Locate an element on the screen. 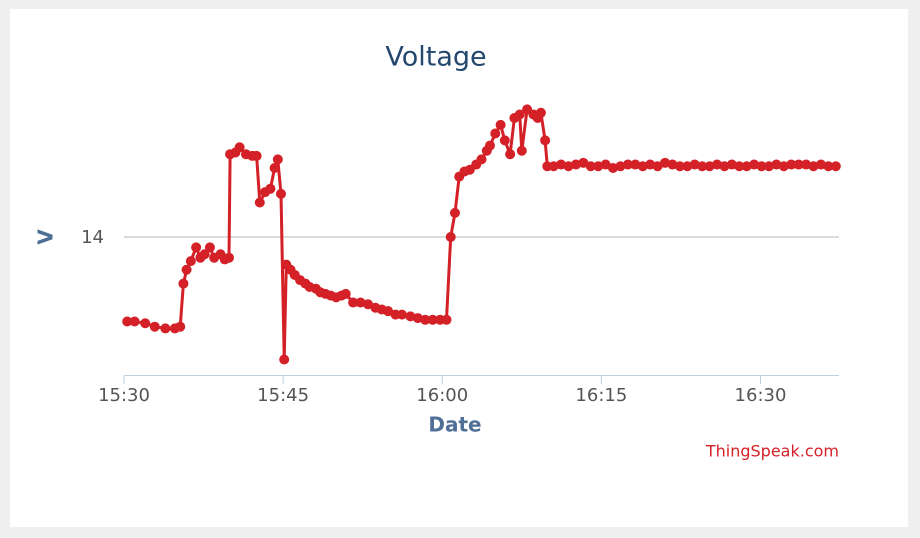 This screenshot has height=538, width=920. x-axis-label: Date is located at coordinates (454, 425).